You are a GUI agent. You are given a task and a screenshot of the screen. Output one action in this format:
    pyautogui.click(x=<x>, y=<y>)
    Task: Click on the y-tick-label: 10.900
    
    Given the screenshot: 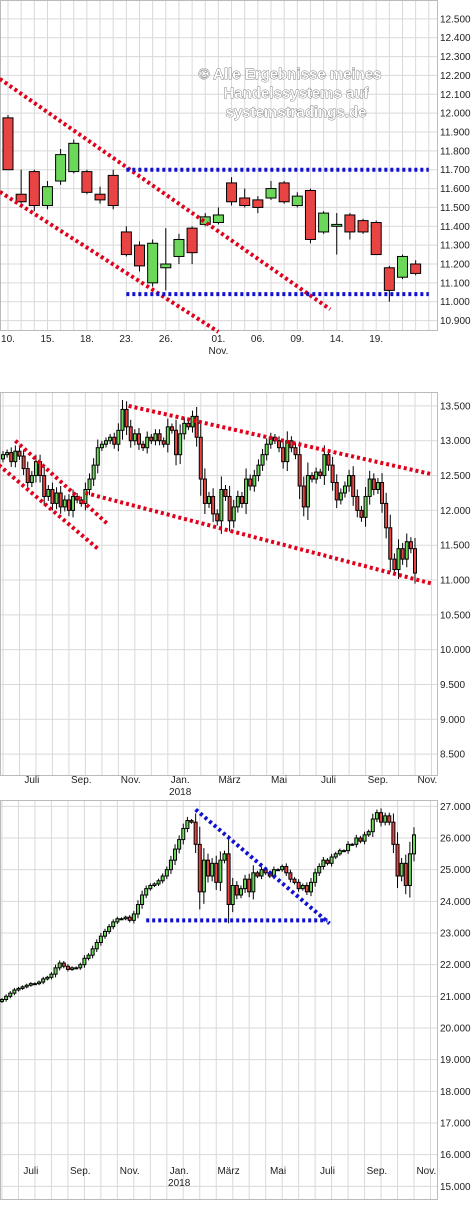 What is the action you would take?
    pyautogui.click(x=455, y=321)
    